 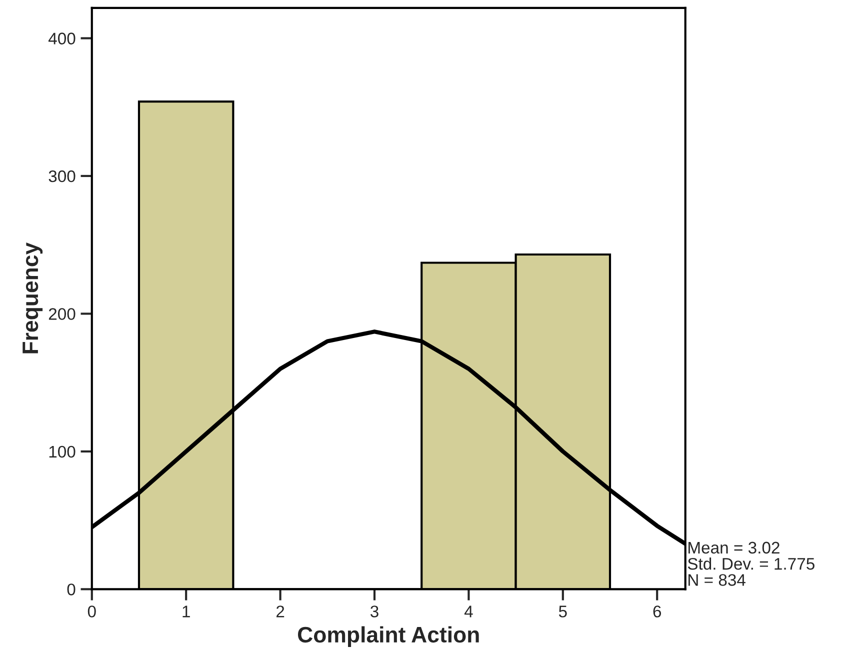 I want to click on x-tick-label: 3, so click(x=374, y=612).